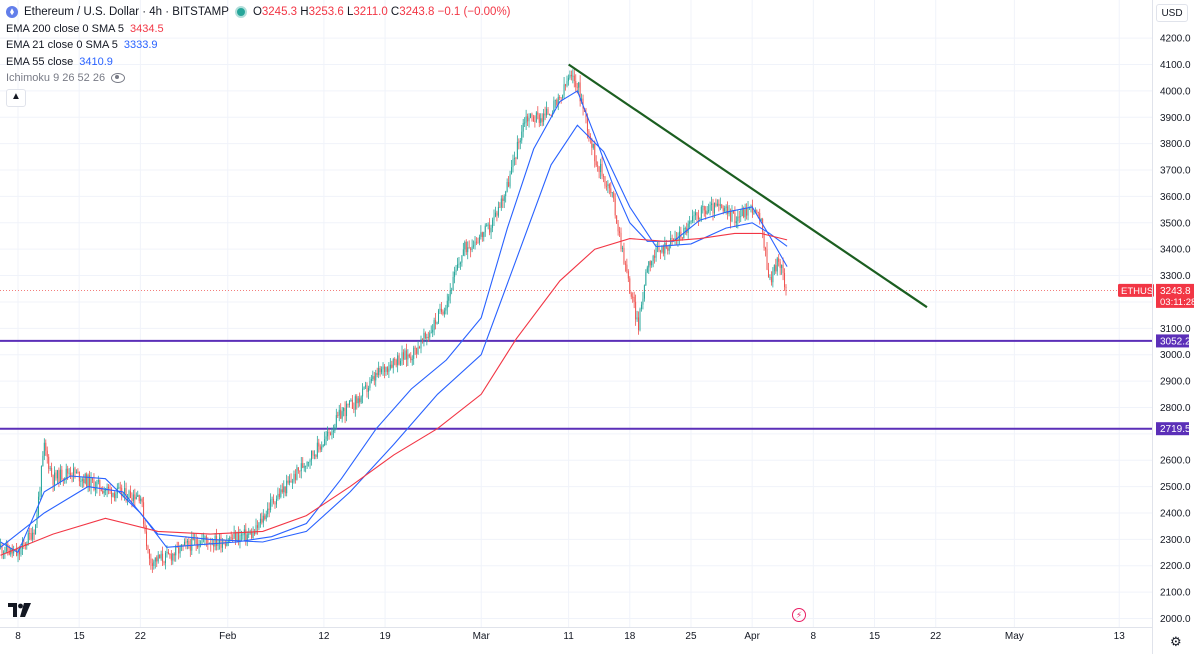 Image resolution: width=1194 pixels, height=654 pixels. What do you see at coordinates (1177, 302) in the screenshot?
I see `countdown-label: 03:11:28` at bounding box center [1177, 302].